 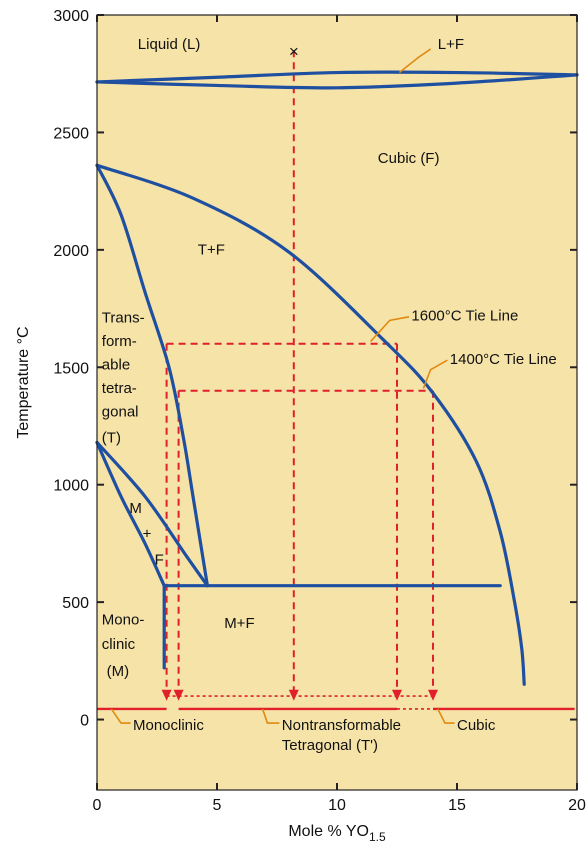 I want to click on rt-phase-label-0-0: Monoclinic, so click(x=168, y=725).